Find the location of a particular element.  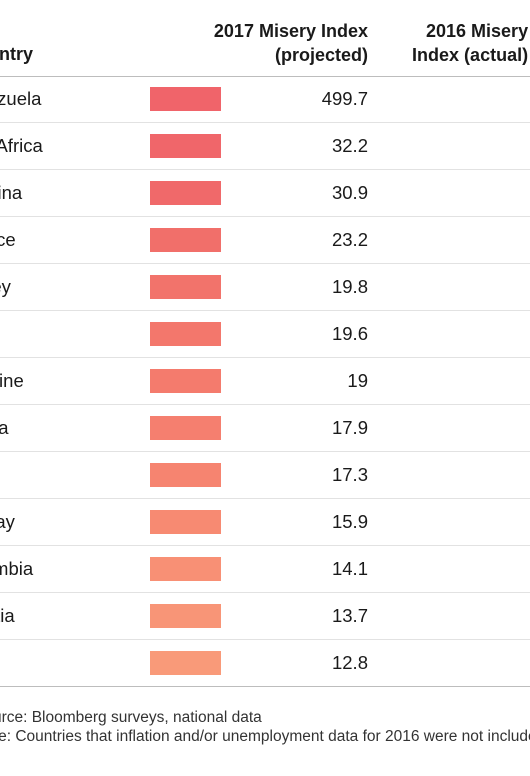

country-cell: Serbia is located at coordinates (4, 427).